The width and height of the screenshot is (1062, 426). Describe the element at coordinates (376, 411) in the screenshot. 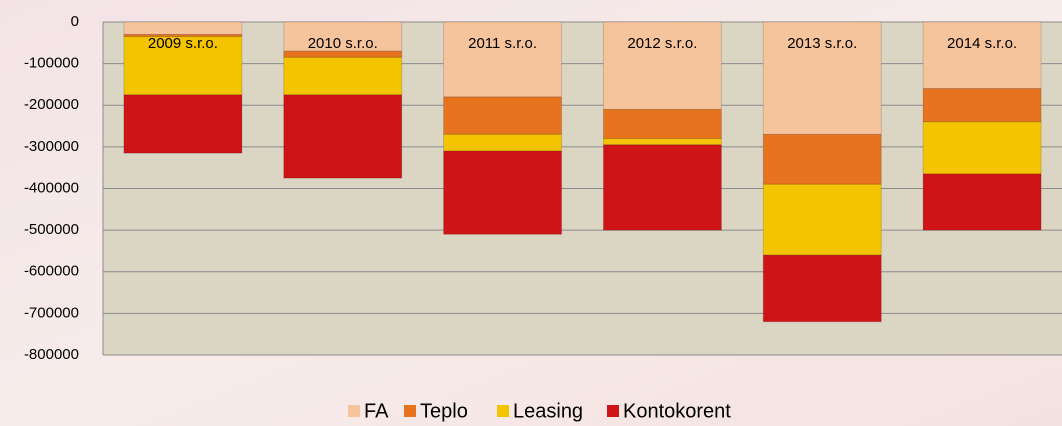

I see `legend-label: FA` at that location.